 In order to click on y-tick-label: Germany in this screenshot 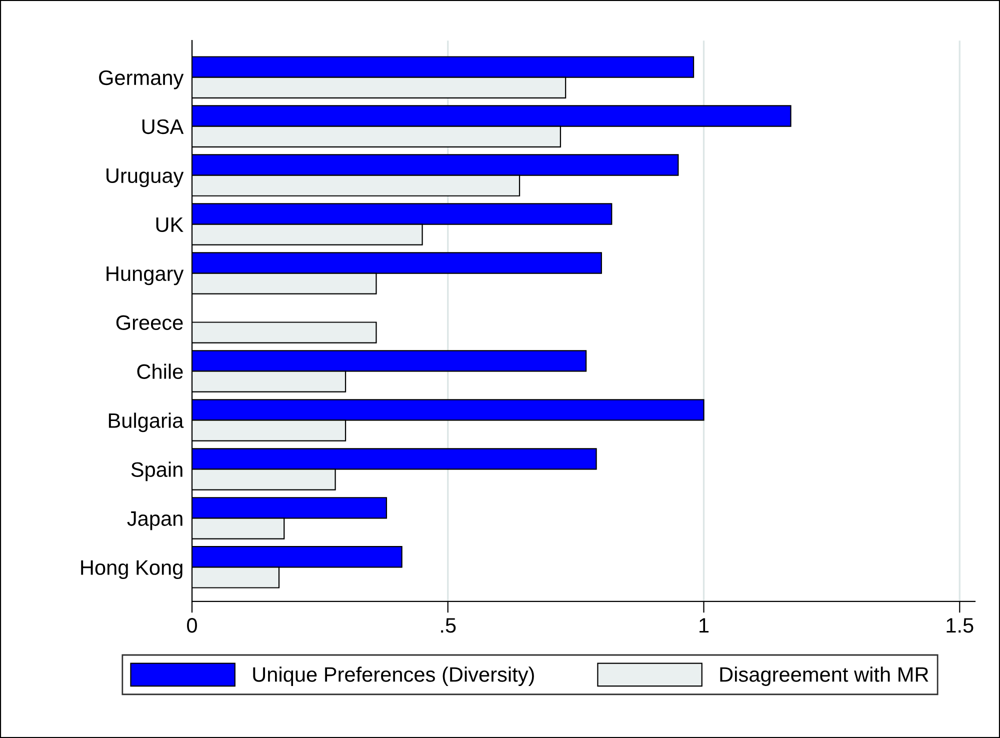, I will do `click(141, 80)`.